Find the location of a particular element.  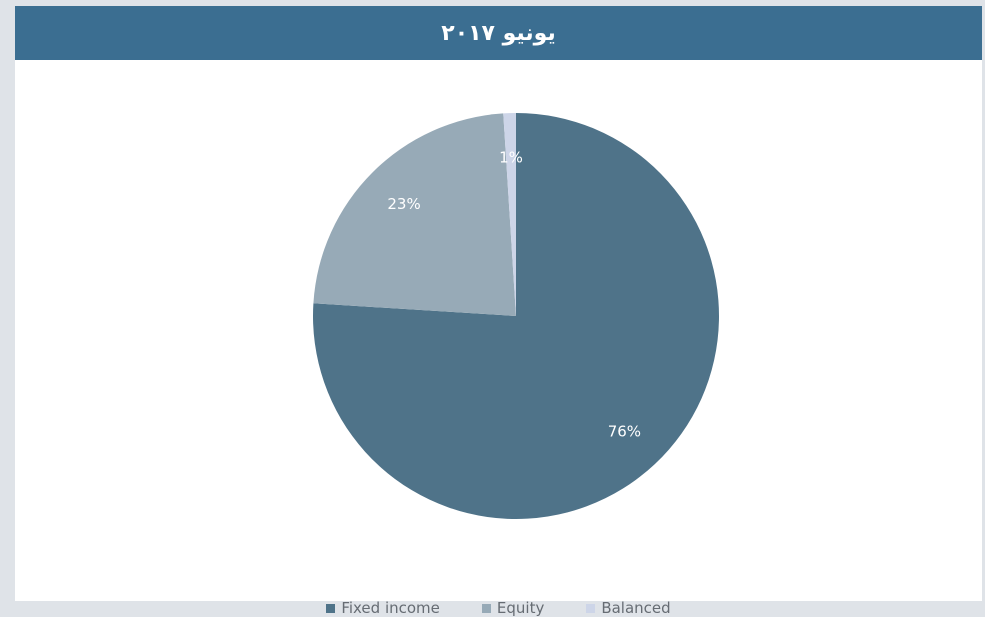

legend-label: Balanced is located at coordinates (636, 608).